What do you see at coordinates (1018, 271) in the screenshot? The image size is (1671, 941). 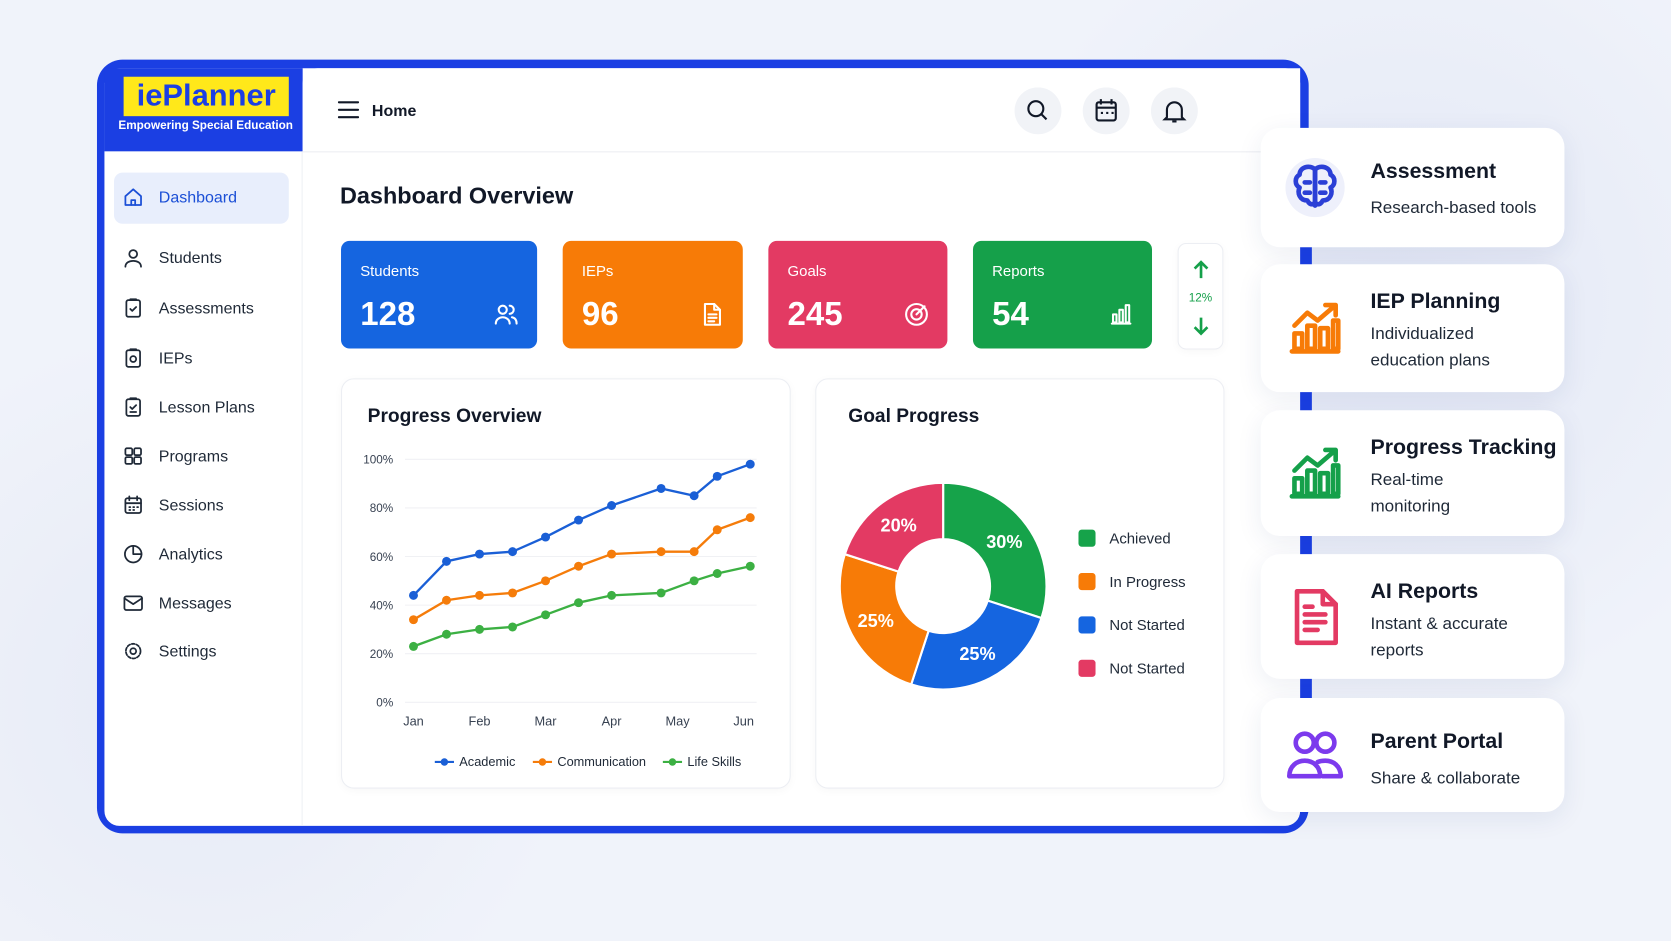 I see `stat-label: Reports` at bounding box center [1018, 271].